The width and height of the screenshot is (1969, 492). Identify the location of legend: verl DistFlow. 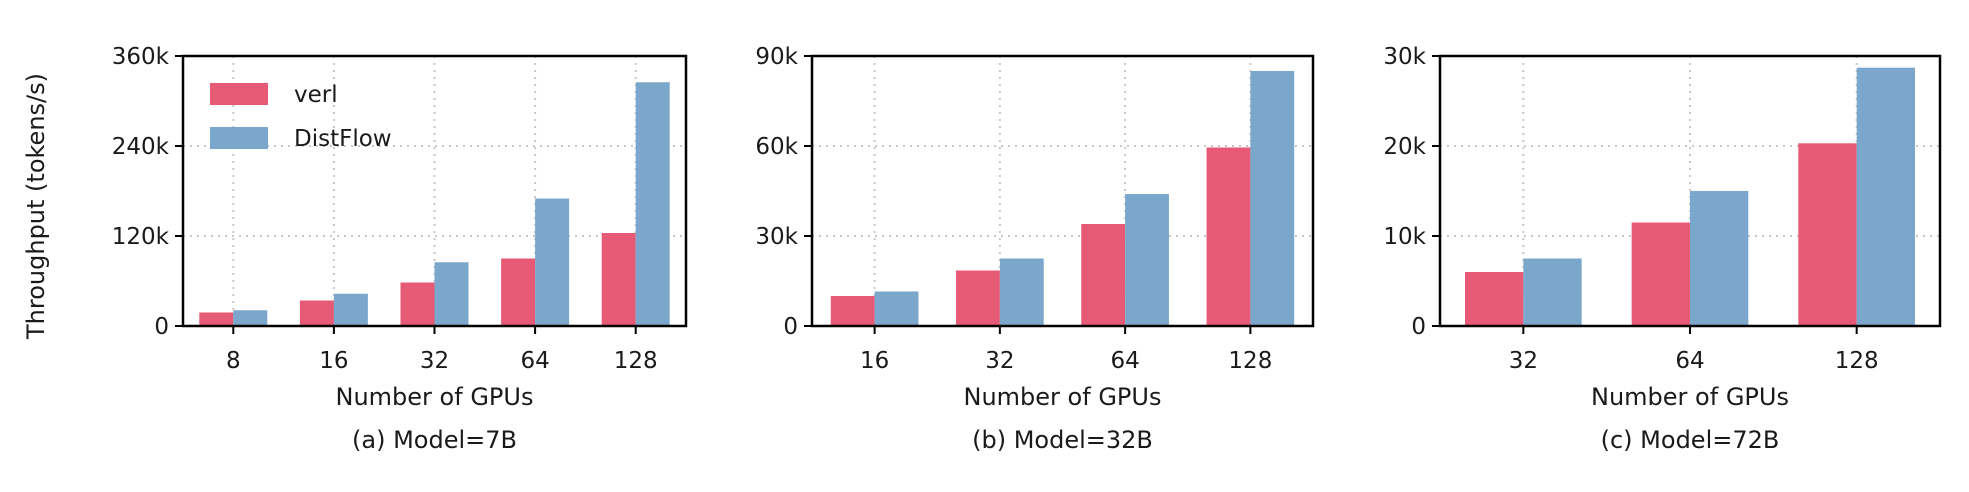
(301, 117).